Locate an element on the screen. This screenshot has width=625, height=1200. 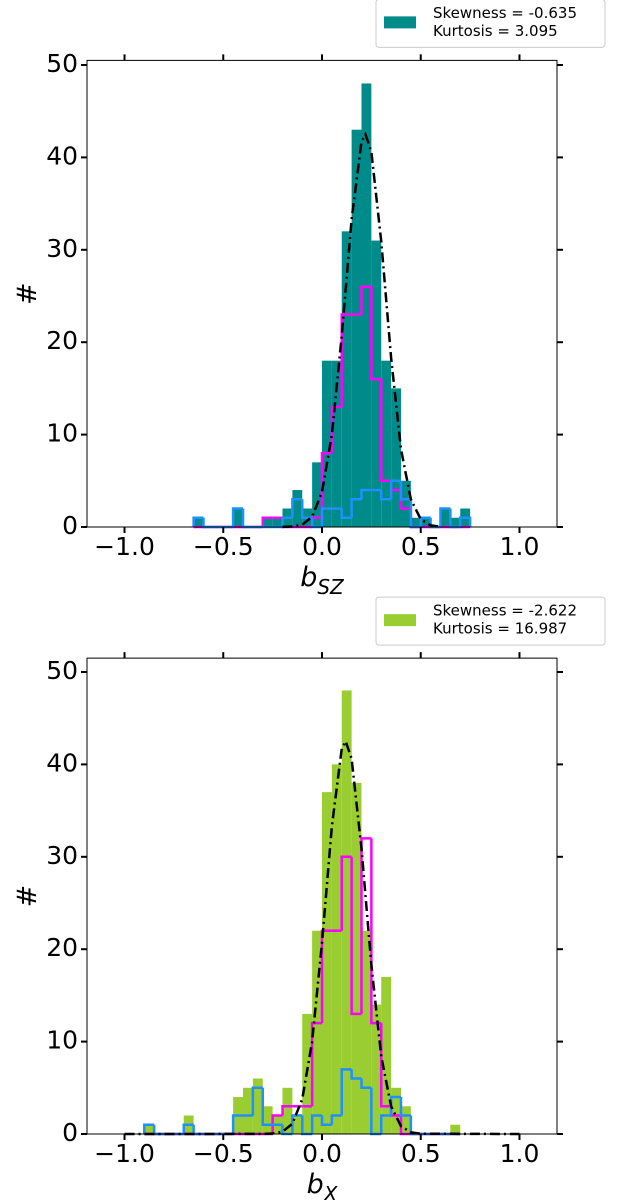
y-axis-label: # is located at coordinates (27, 293).